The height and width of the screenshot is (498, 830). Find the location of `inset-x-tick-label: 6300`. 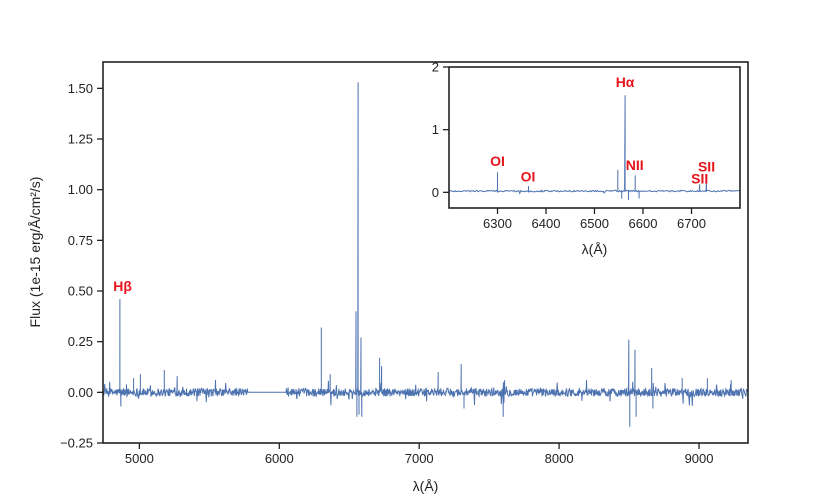

inset-x-tick-label: 6300 is located at coordinates (497, 223).